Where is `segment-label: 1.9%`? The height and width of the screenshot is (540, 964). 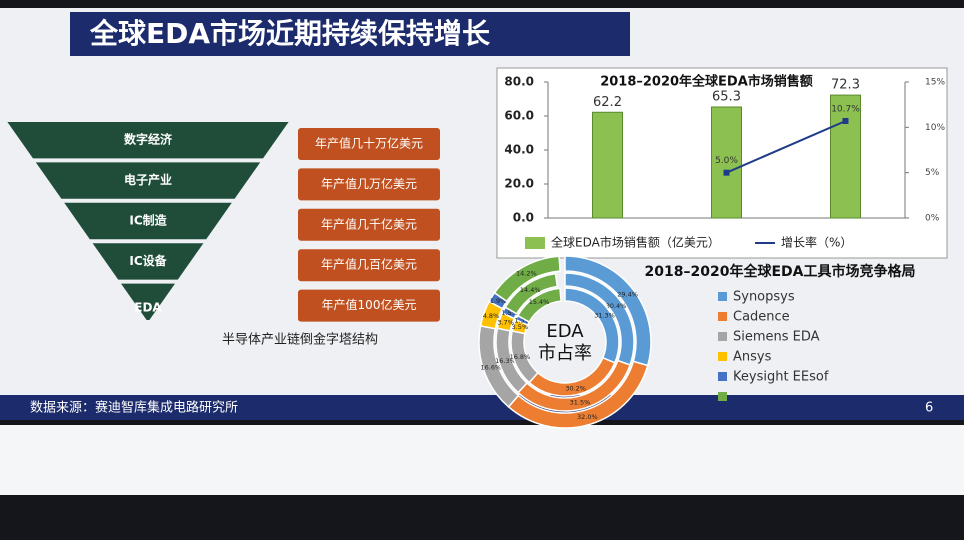 segment-label: 1.9% is located at coordinates (498, 301).